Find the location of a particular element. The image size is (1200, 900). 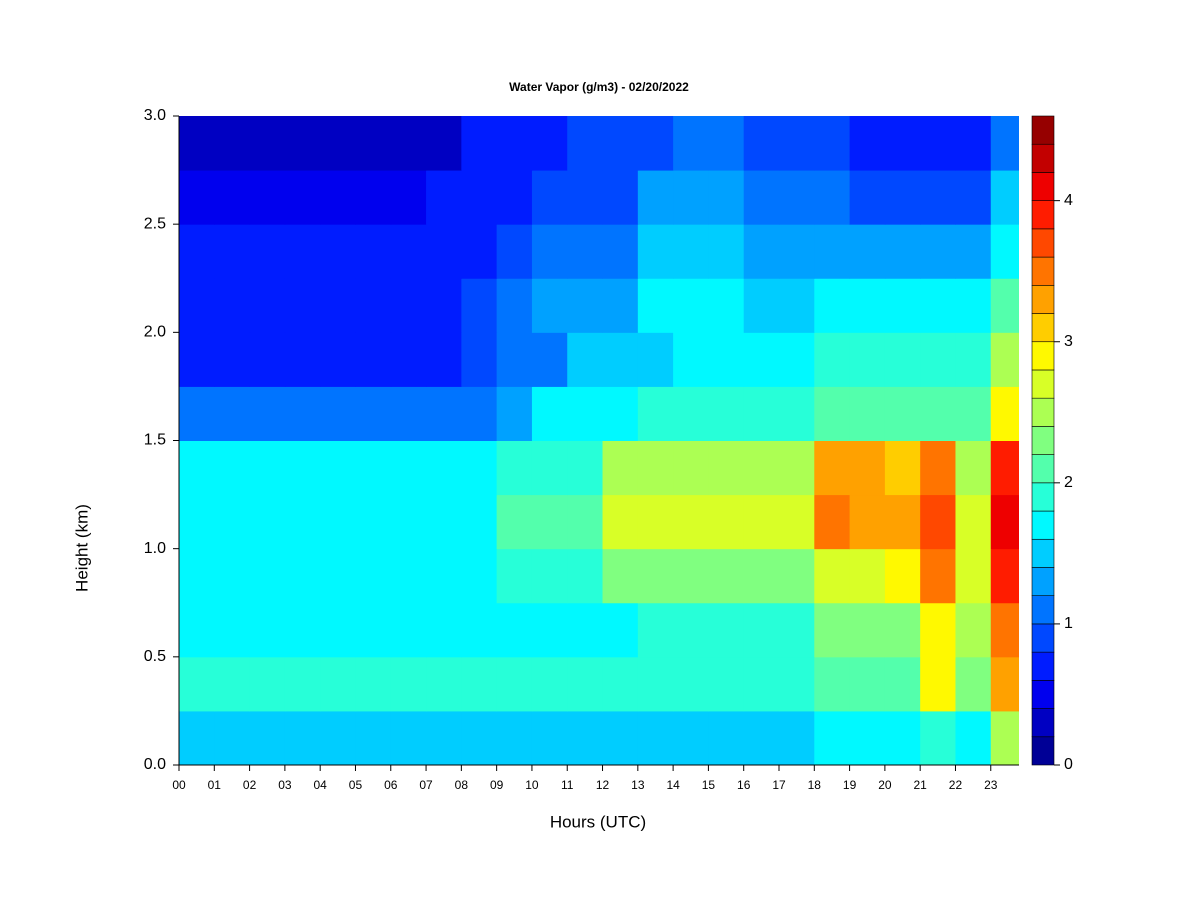

y-tick-label: 1.0 is located at coordinates (155, 548).